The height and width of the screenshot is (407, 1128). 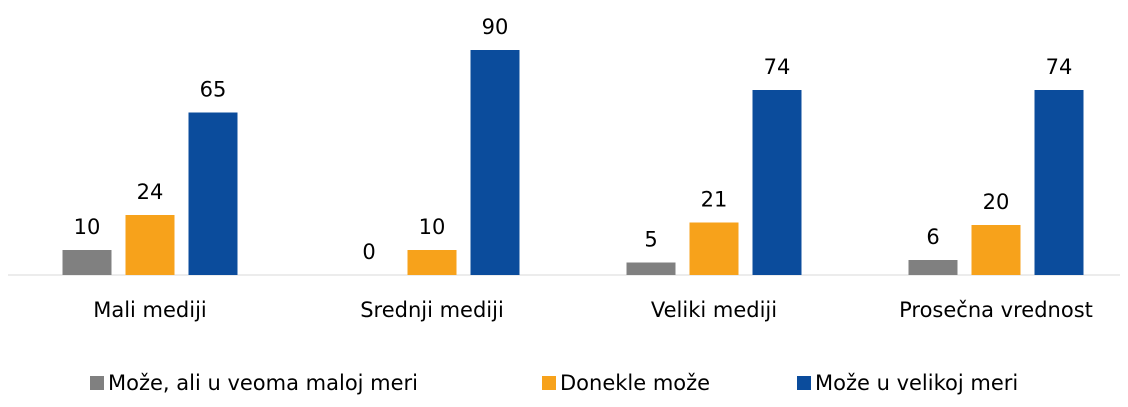 What do you see at coordinates (714, 200) in the screenshot?
I see `data-label: 21` at bounding box center [714, 200].